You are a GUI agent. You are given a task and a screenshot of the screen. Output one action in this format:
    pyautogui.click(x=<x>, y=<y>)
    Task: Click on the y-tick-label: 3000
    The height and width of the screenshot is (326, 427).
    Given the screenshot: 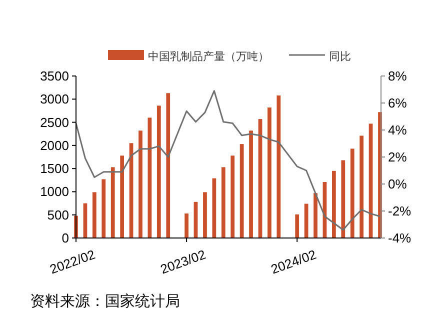 What is the action you would take?
    pyautogui.click(x=54, y=99)
    